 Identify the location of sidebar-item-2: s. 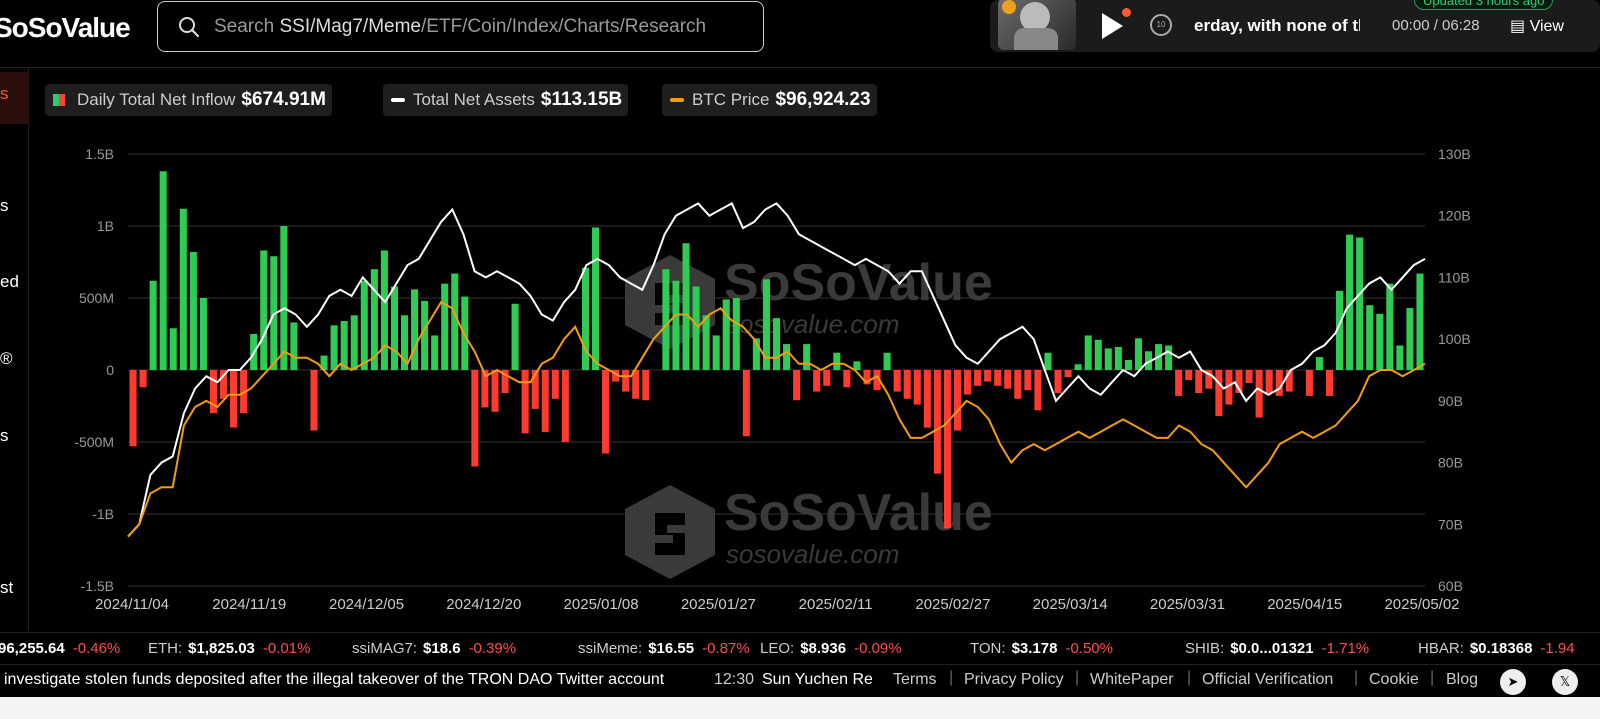
(4, 205).